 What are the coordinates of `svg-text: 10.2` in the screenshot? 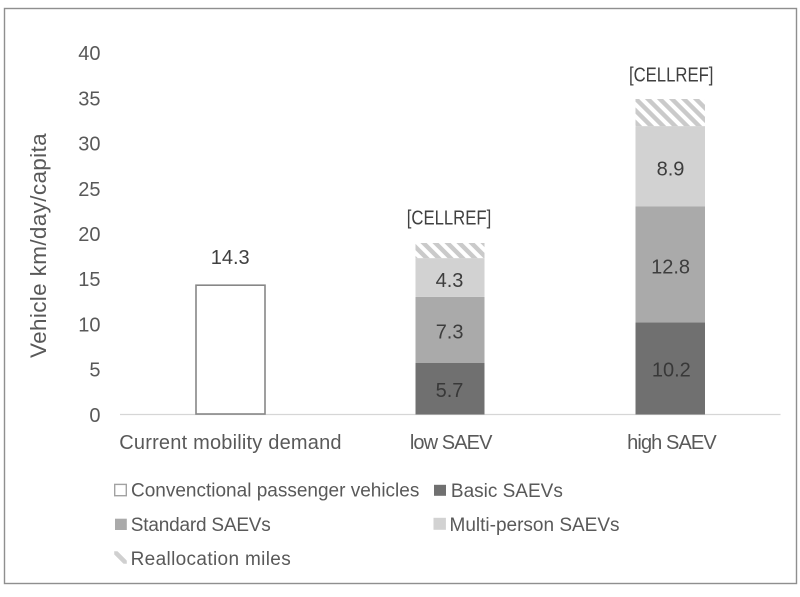 It's located at (671, 371).